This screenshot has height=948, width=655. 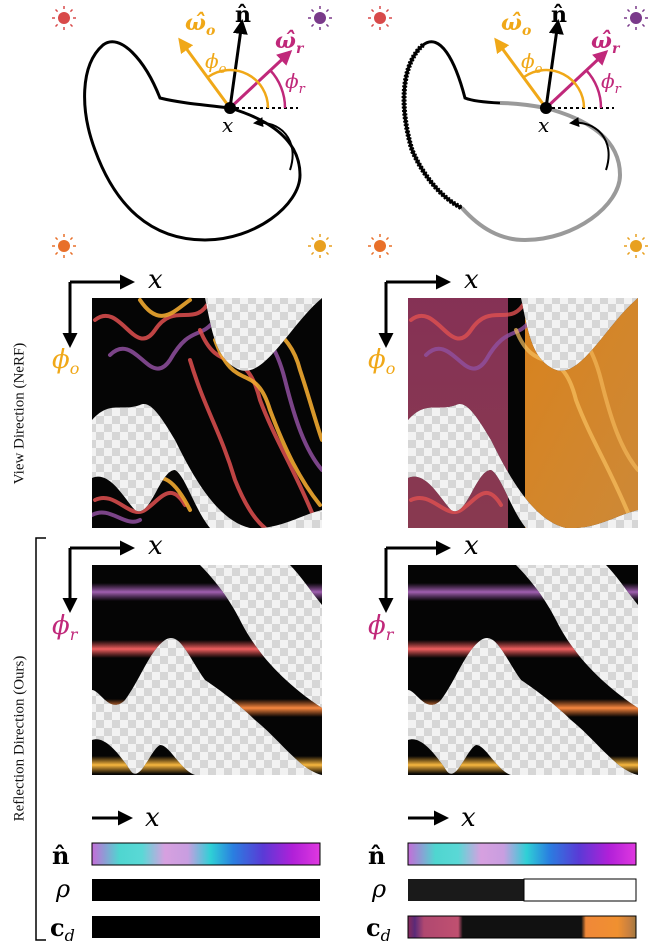 I want to click on bars-right: x n̂ ρ cd, so click(x=501, y=874).